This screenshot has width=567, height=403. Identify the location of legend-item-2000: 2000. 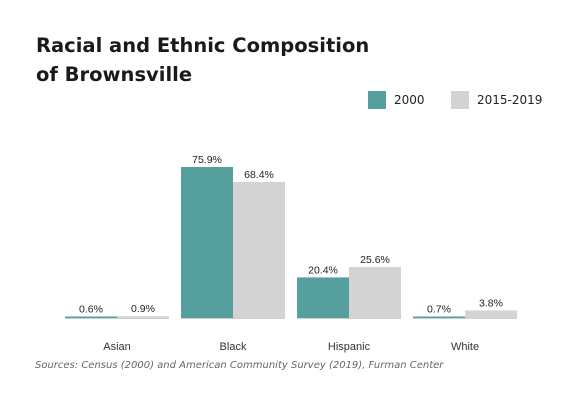
(396, 100).